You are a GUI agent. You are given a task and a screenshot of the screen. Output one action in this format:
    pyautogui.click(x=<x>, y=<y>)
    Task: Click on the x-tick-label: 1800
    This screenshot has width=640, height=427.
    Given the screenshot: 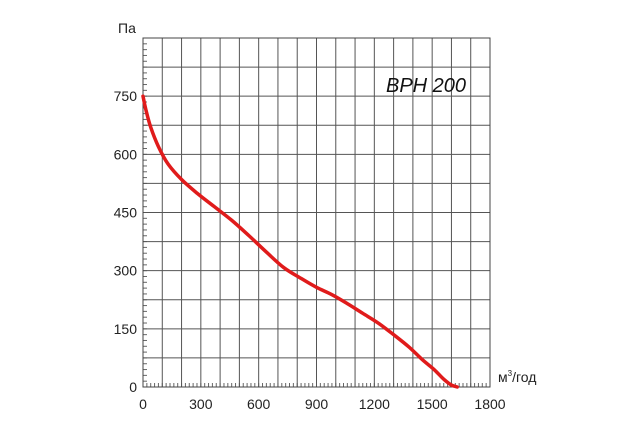 What is the action you would take?
    pyautogui.click(x=489, y=404)
    